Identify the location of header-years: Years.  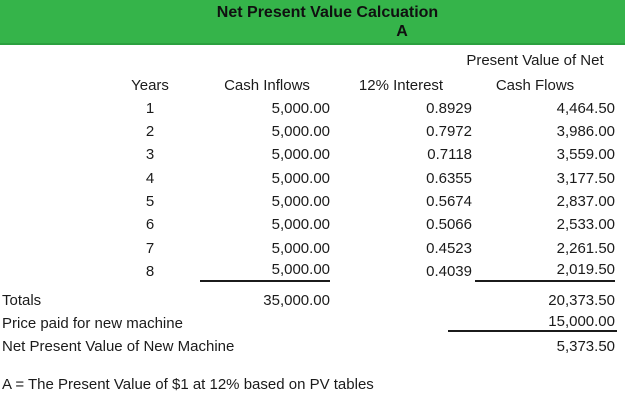
(150, 85).